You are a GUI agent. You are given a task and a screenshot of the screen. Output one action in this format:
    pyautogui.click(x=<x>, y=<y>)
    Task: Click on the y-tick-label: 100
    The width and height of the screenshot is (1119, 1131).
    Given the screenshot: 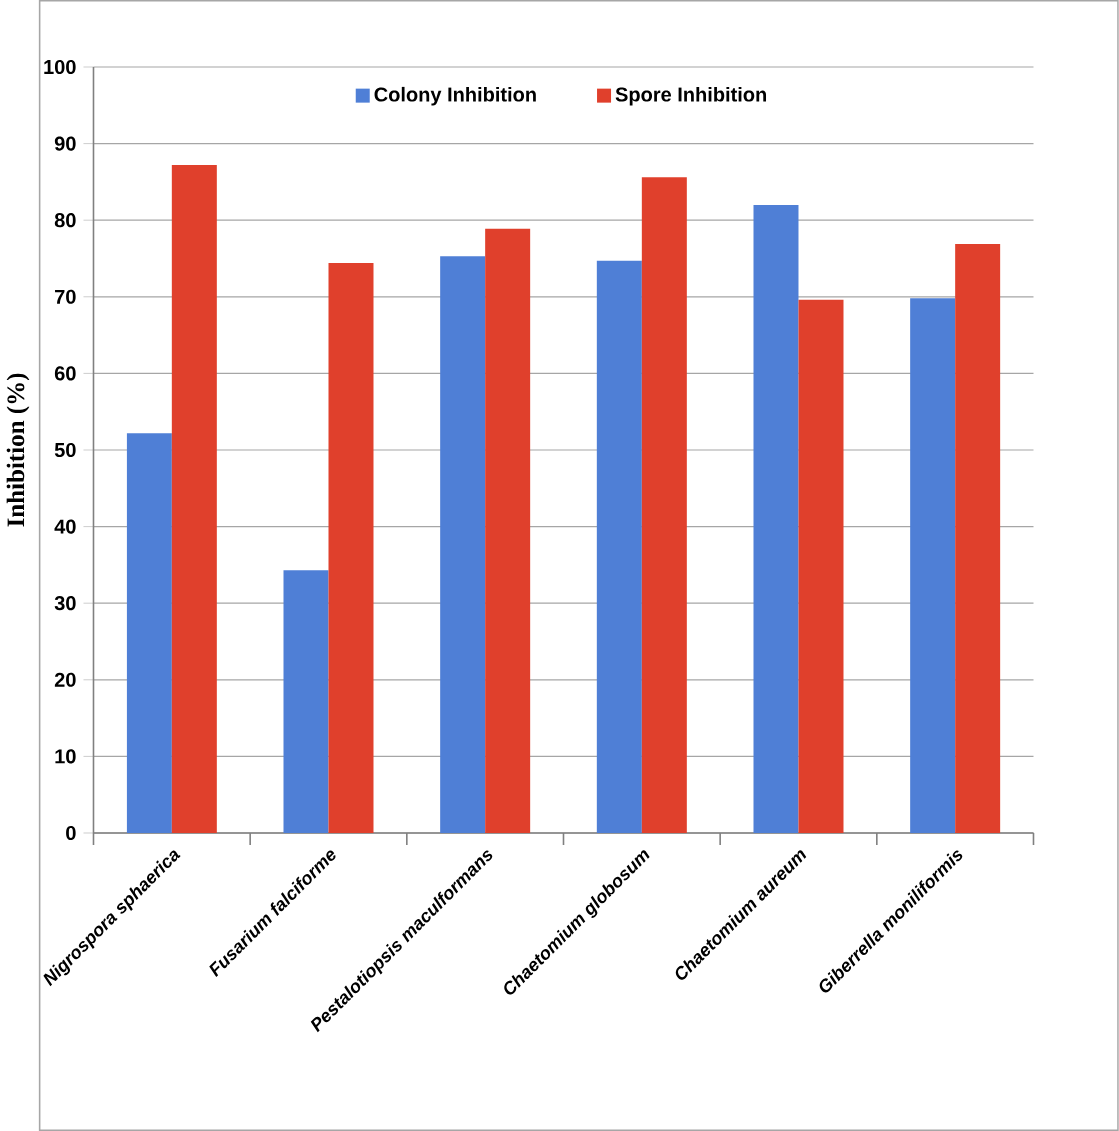 What is the action you would take?
    pyautogui.click(x=60, y=67)
    